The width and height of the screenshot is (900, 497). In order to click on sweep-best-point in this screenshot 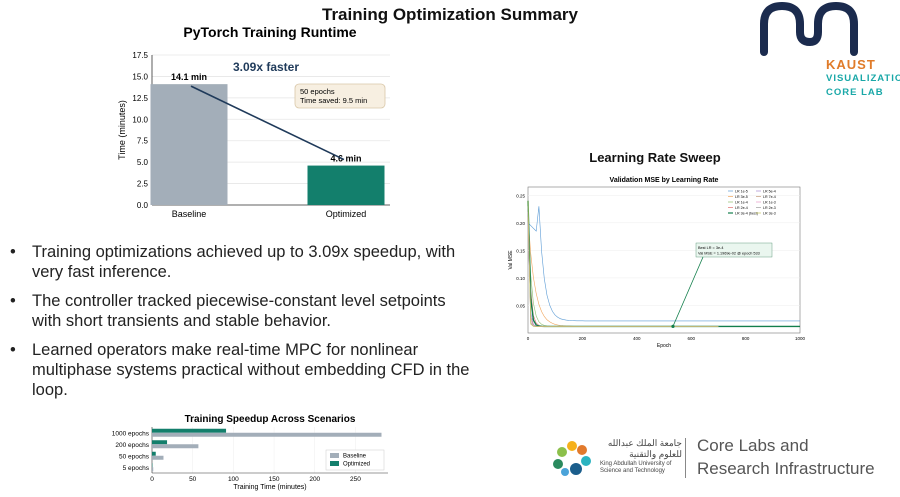, I will do `click(673, 326)`.